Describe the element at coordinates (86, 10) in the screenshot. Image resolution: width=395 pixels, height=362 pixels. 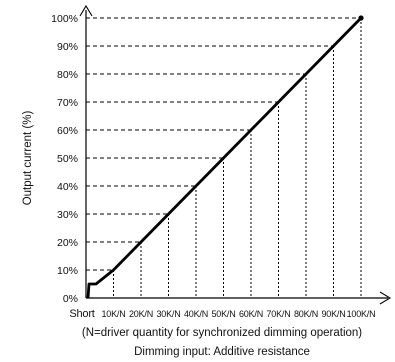
I see `y-axis-arrow` at that location.